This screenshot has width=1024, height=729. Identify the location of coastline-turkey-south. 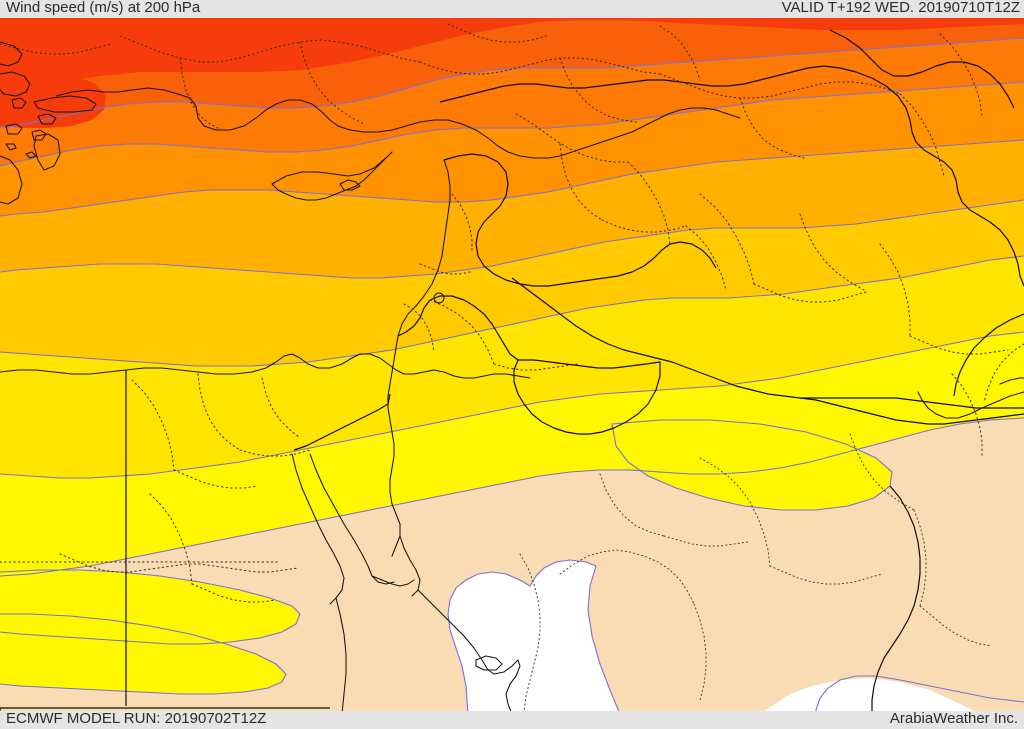
(398, 123).